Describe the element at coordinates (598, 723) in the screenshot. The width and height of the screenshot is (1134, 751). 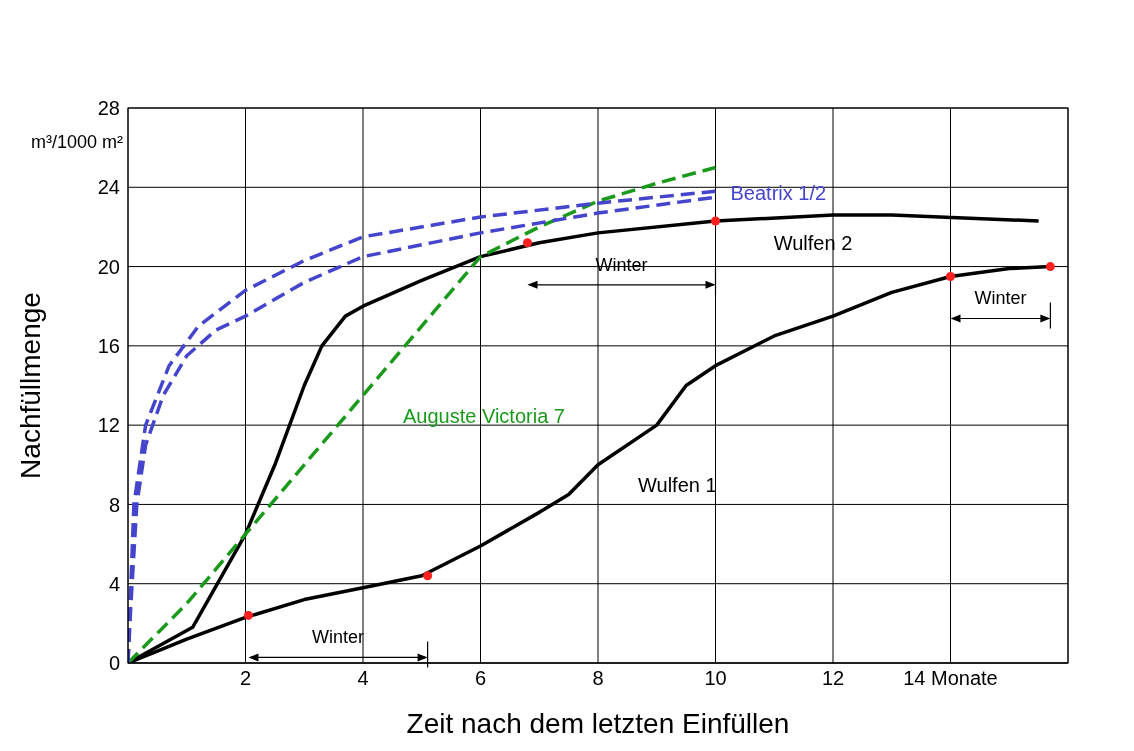
I see `x-axis-title: Zeit nach dem letzten Einfüllen` at that location.